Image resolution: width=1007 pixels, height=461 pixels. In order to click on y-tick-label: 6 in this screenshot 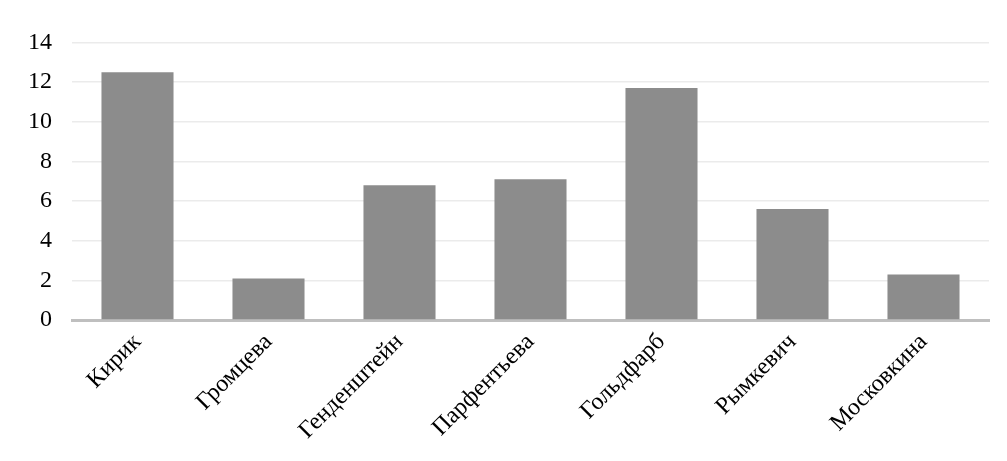, I will do `click(46, 199)`.